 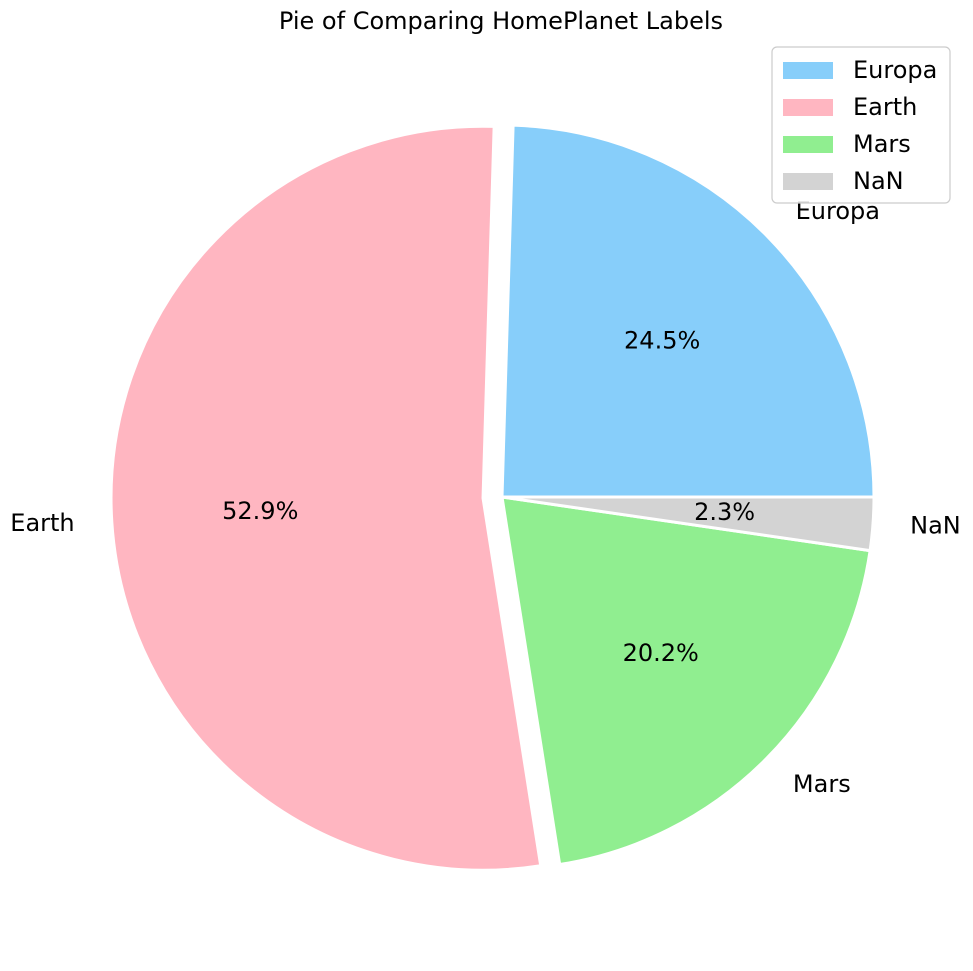 What do you see at coordinates (662, 341) in the screenshot?
I see `slice-percent-europa: 24.5%` at bounding box center [662, 341].